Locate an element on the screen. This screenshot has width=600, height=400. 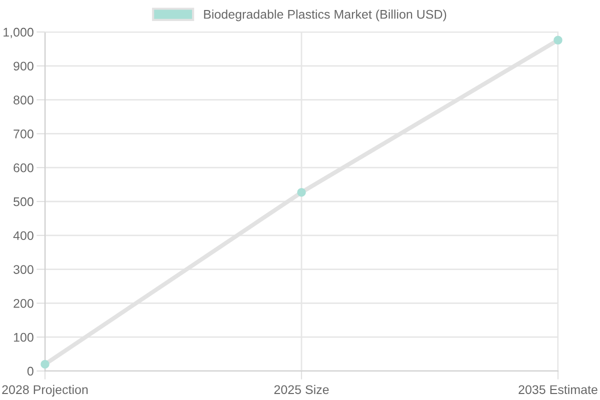
y-tick-label: 700 is located at coordinates (24, 134).